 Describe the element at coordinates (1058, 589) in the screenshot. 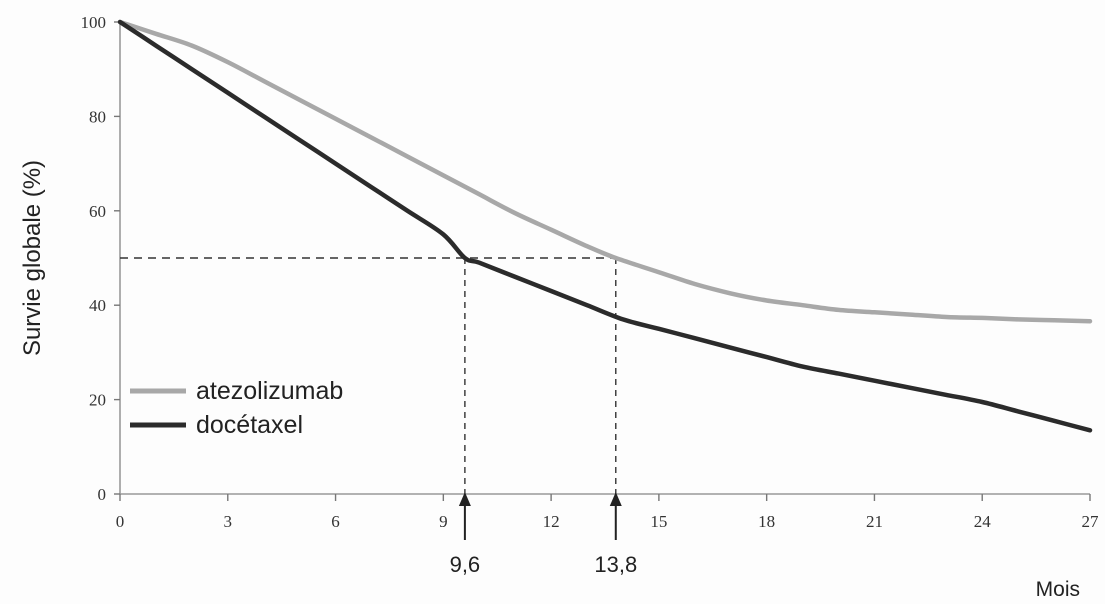

I see `x-axis-unit-label: Mois` at that location.